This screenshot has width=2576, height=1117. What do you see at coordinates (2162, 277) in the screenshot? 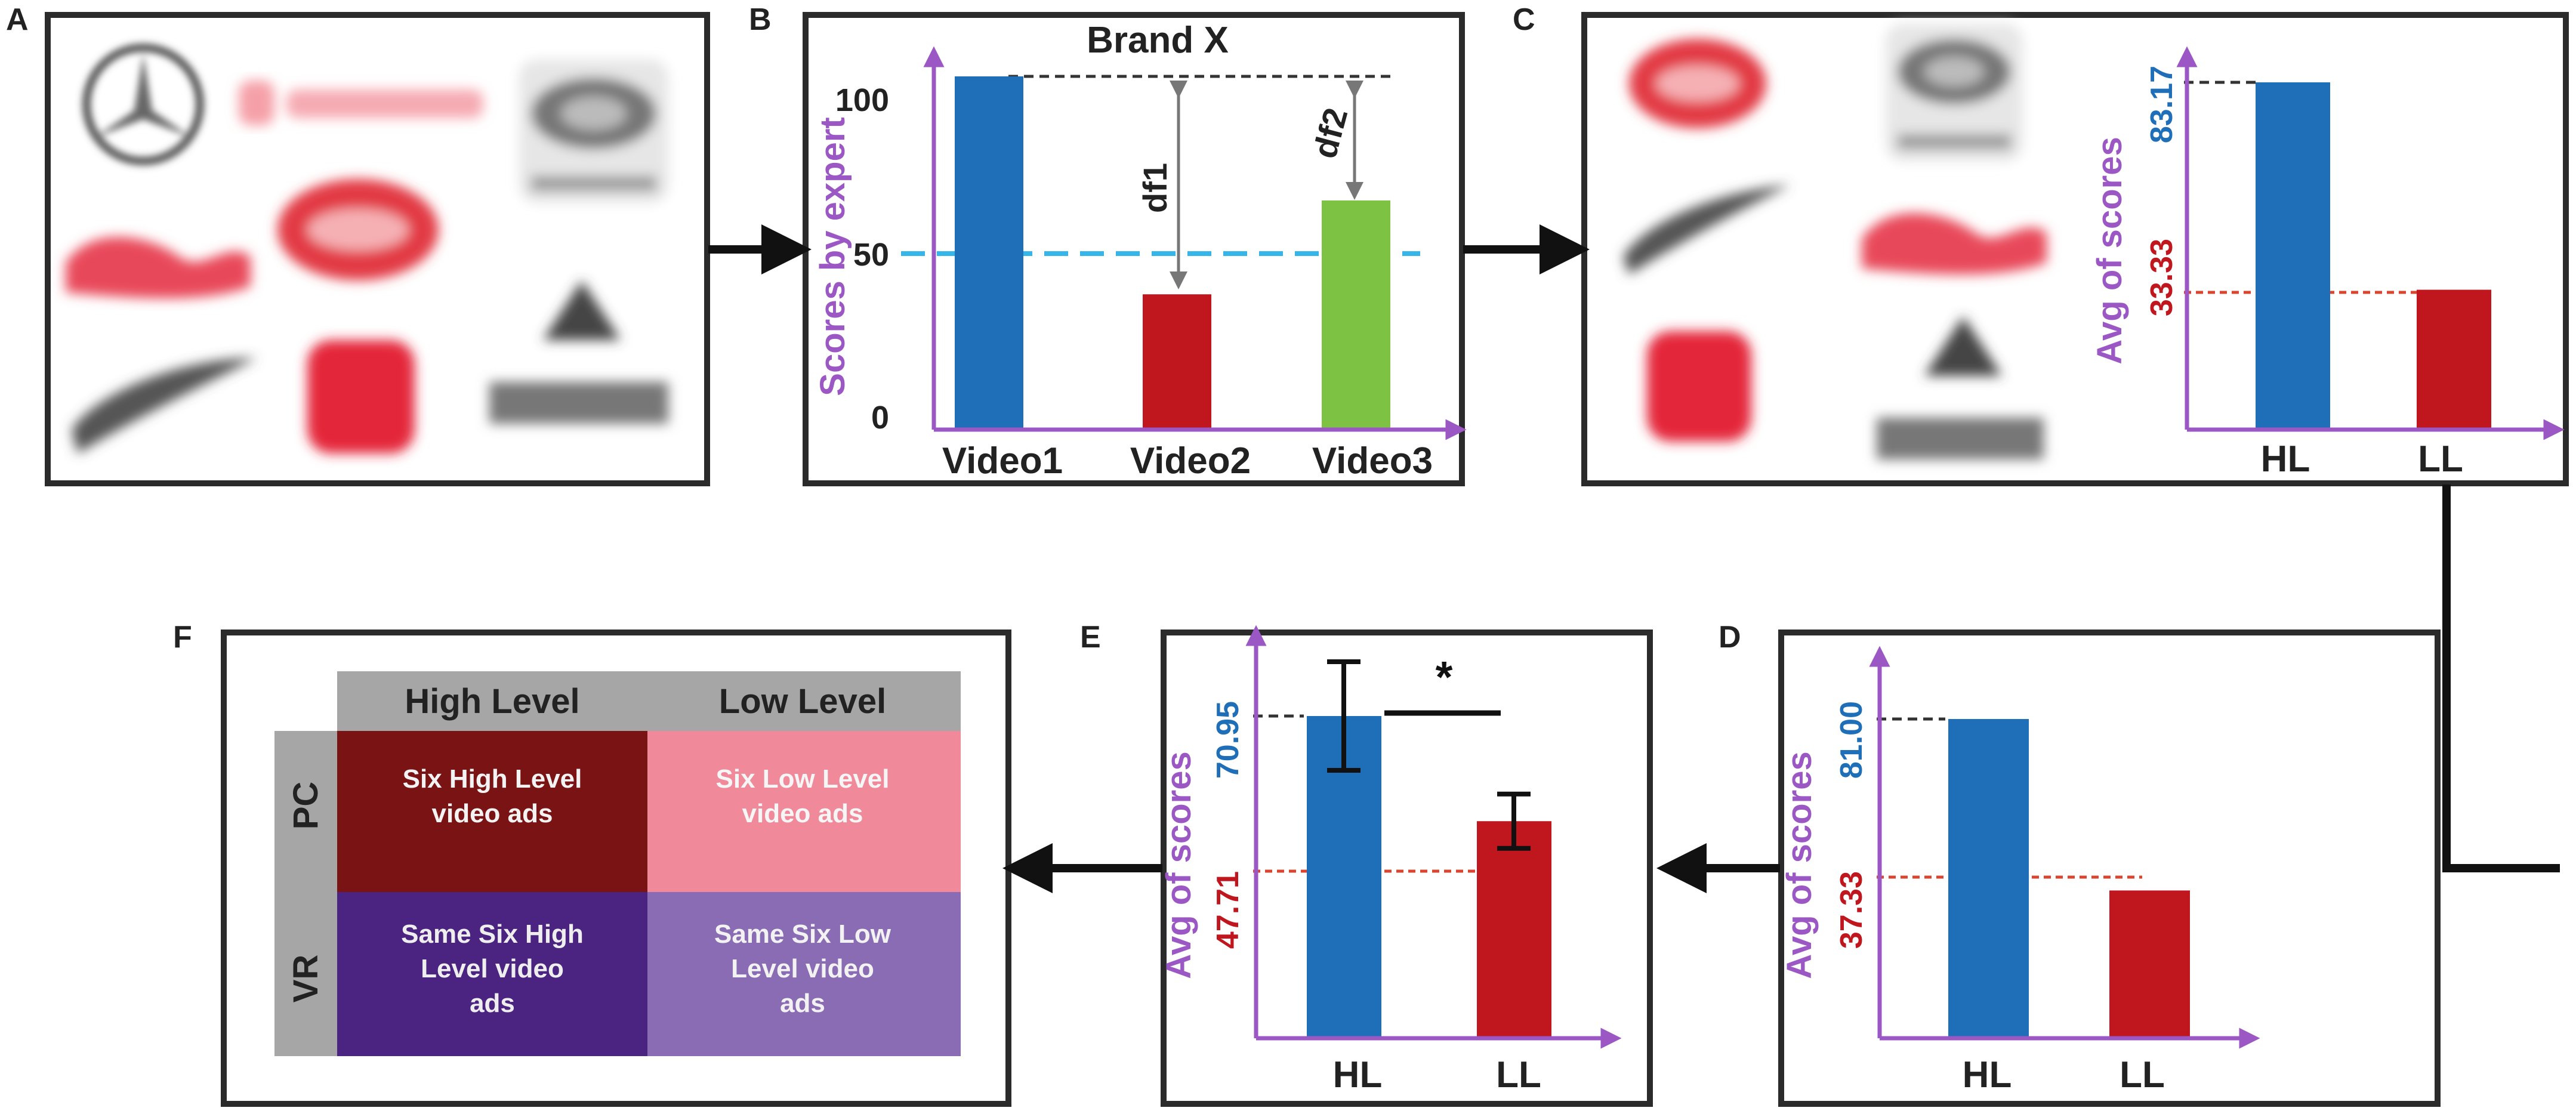
I see `panel-c-ll-value-label: 33.33` at bounding box center [2162, 277].